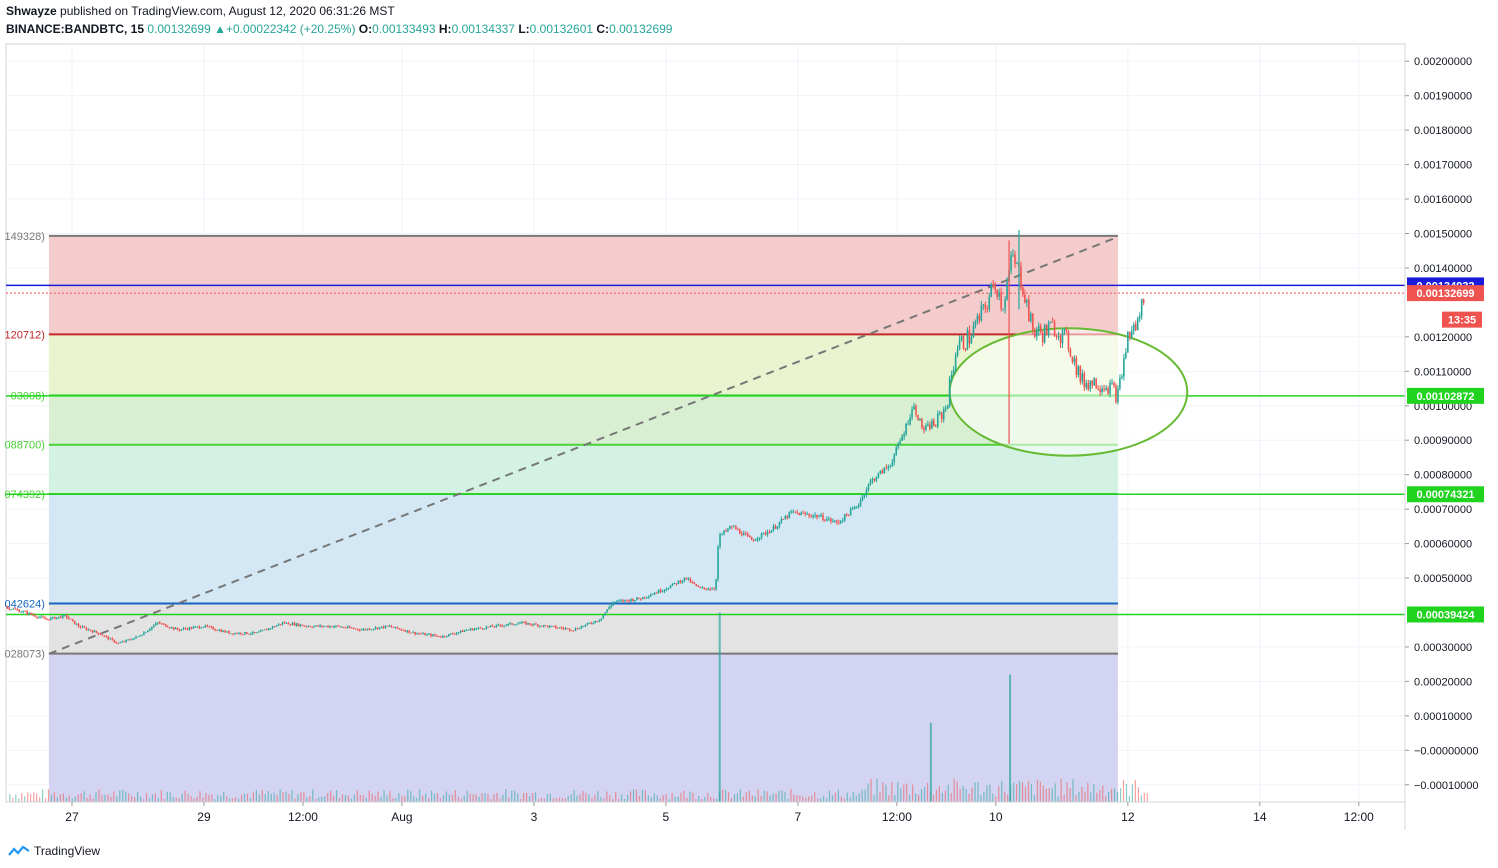 This screenshot has width=1498, height=868. What do you see at coordinates (583, 549) in the screenshot?
I see `fib-zone` at bounding box center [583, 549].